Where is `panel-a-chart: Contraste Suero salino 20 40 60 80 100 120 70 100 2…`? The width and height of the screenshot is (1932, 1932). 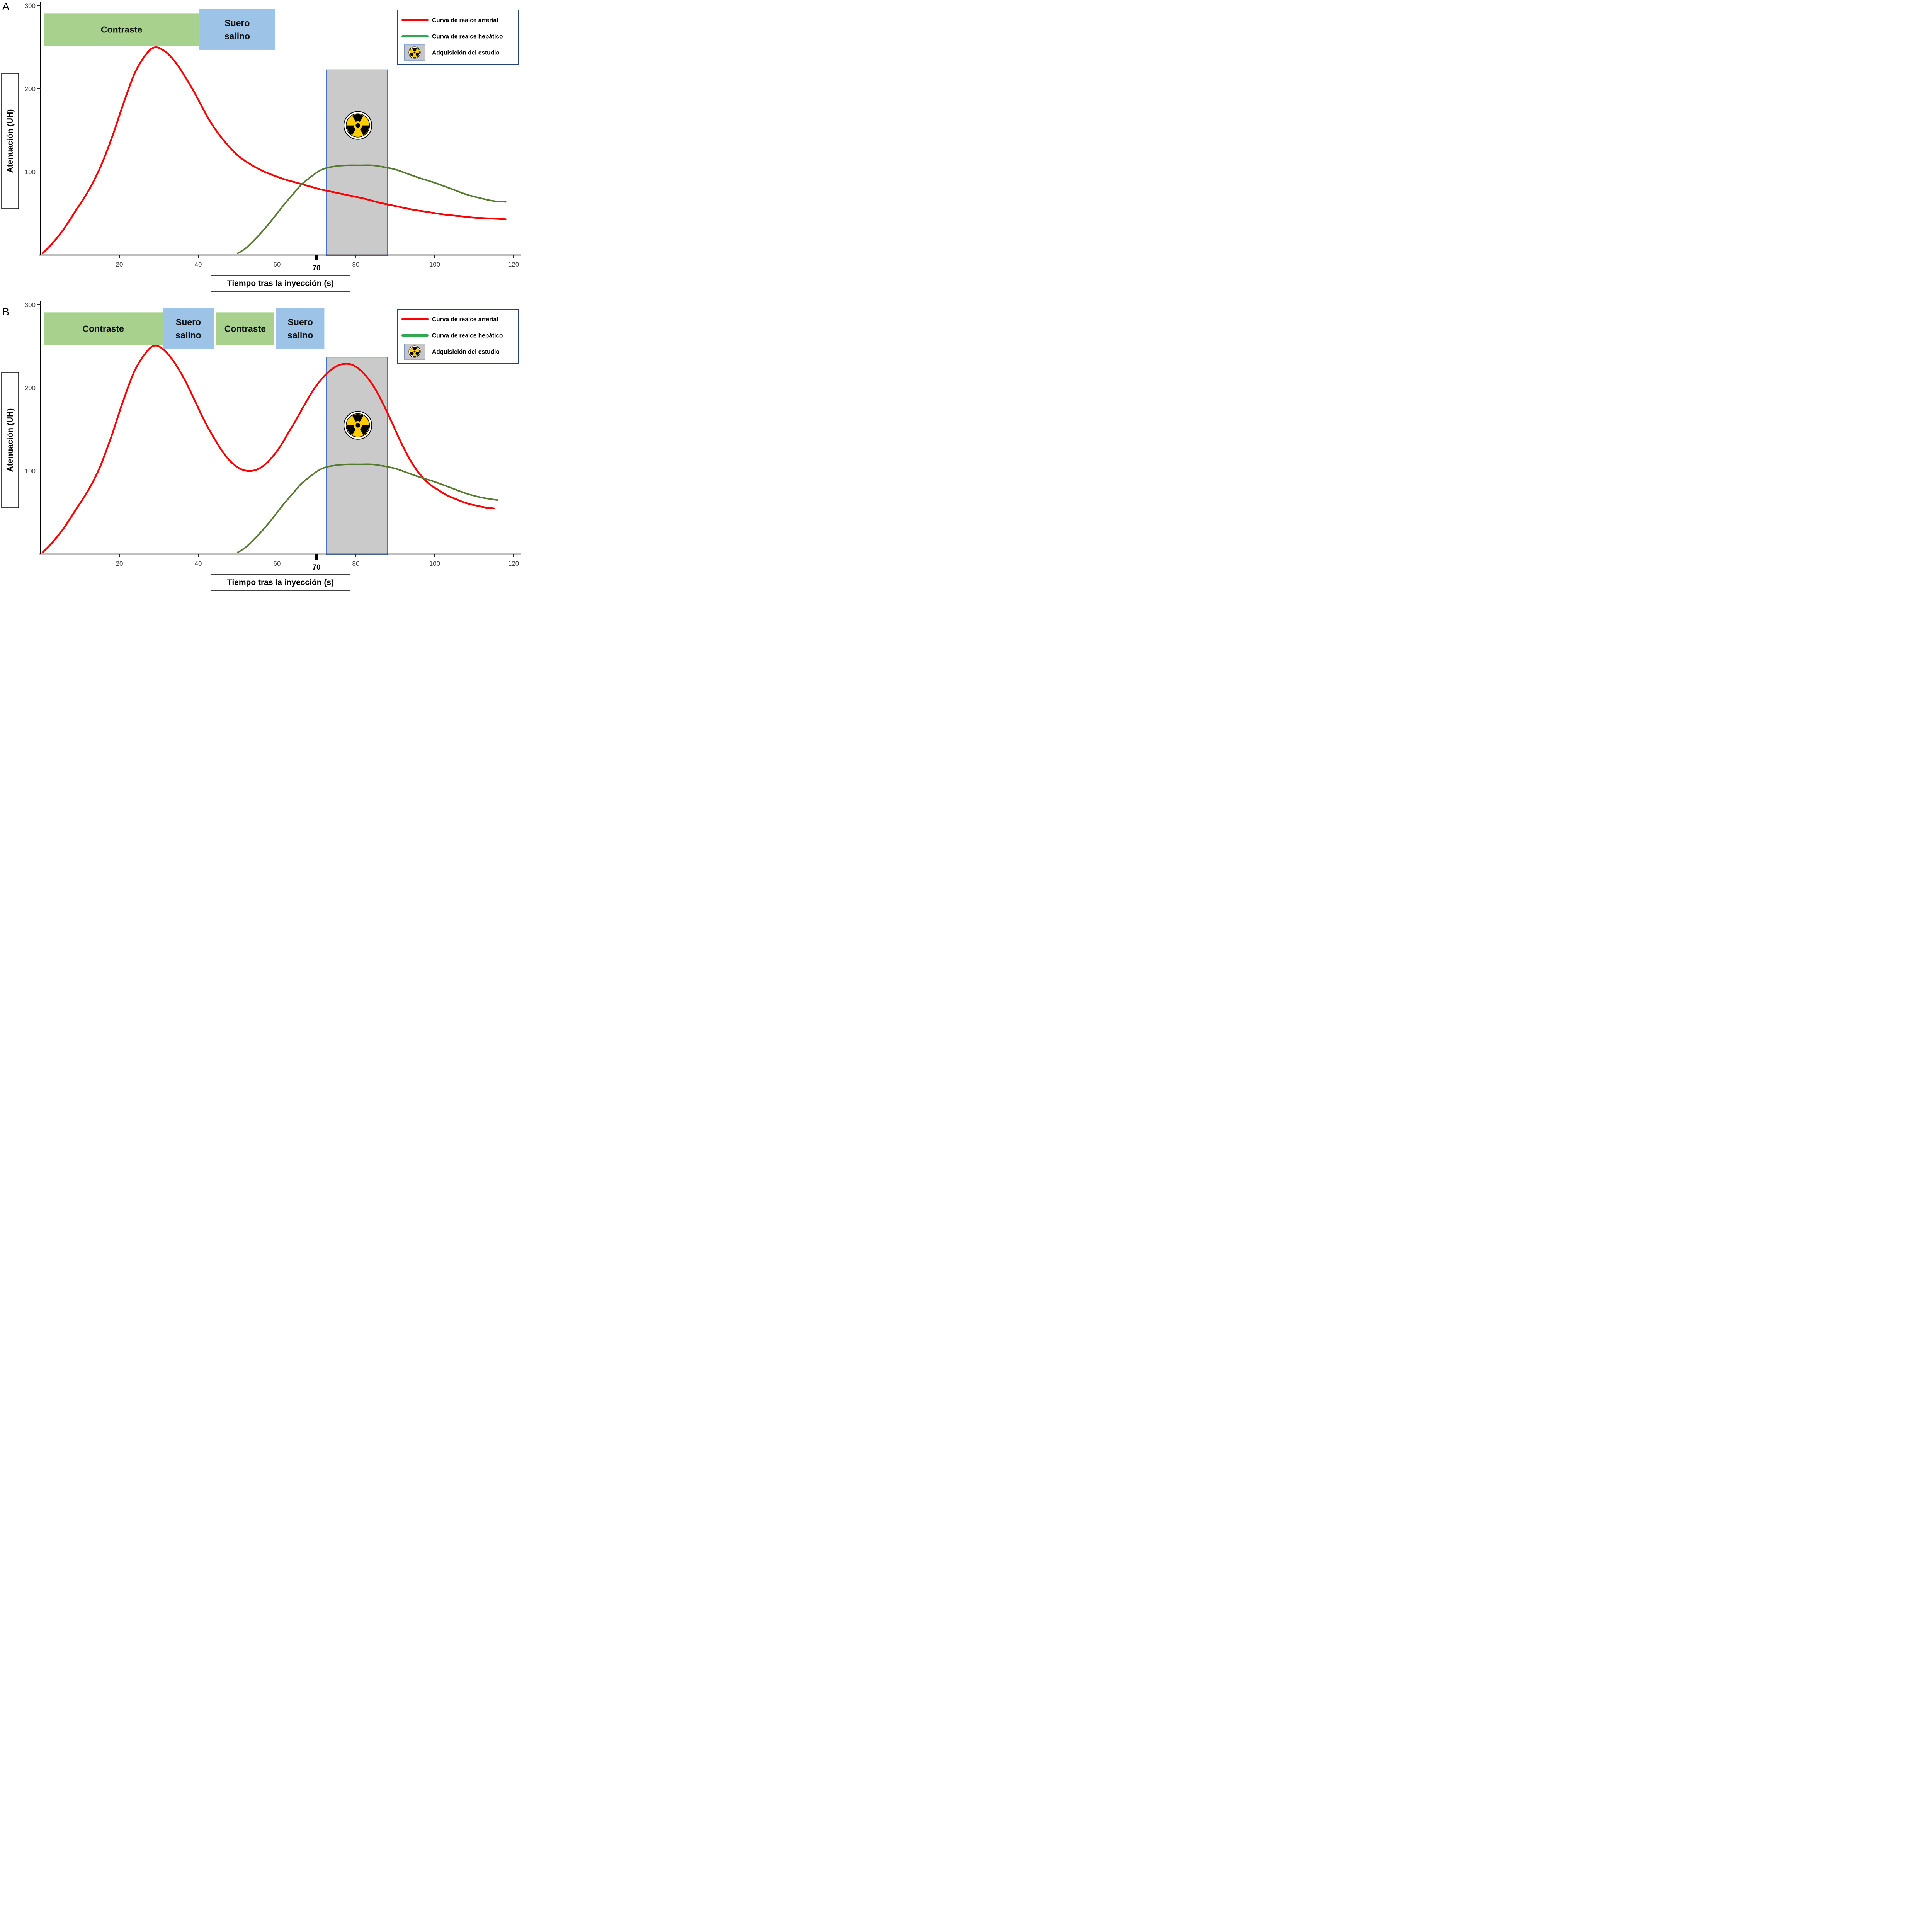
panel-a-chart: Contraste Suero salino 20 40 60 80 100 120 70 100 2… is located at coordinates (261, 147).